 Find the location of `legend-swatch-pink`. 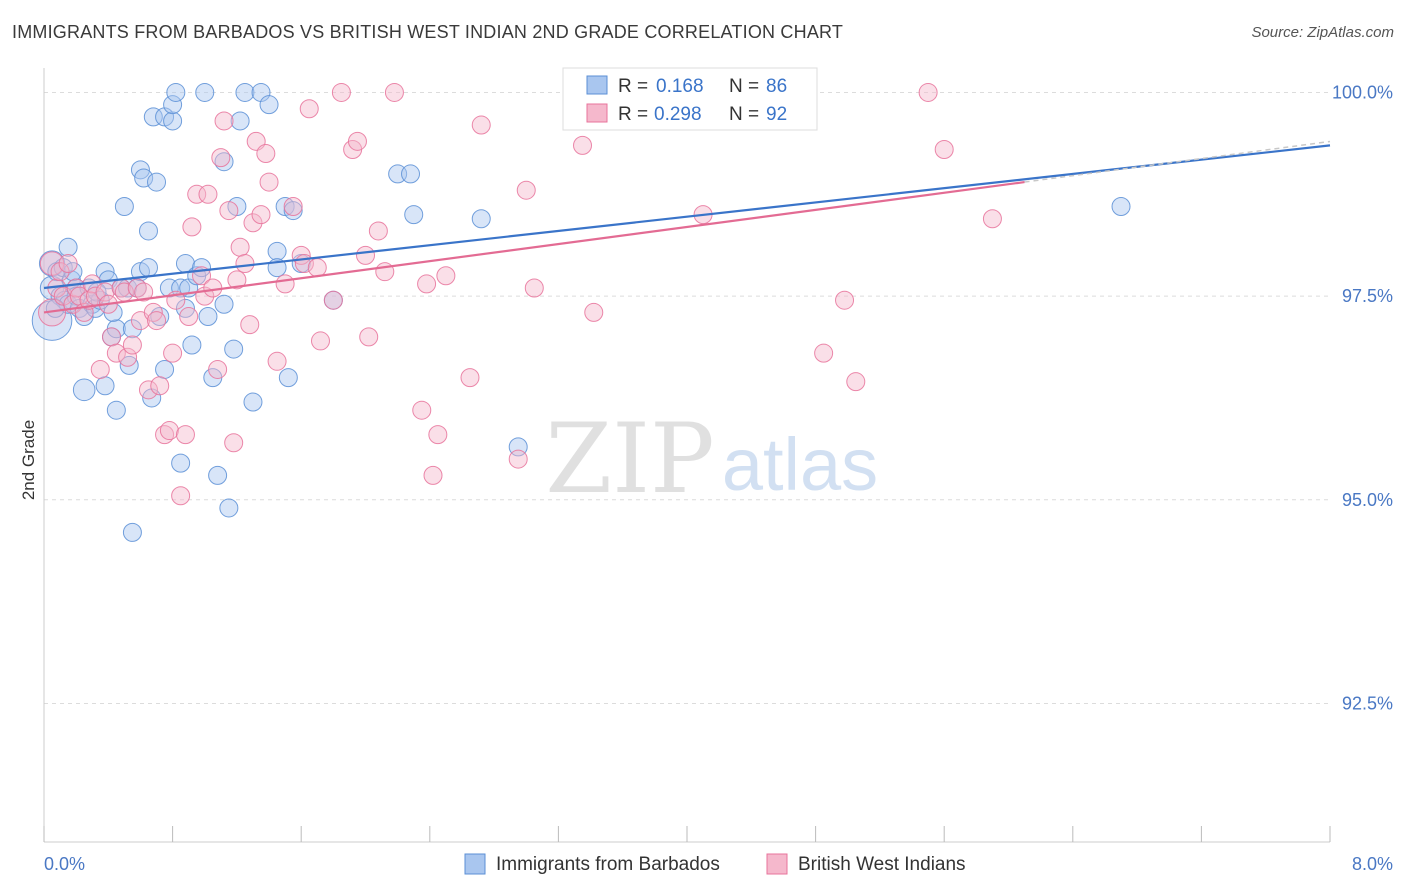

legend-swatch-pink is located at coordinates (597, 113).